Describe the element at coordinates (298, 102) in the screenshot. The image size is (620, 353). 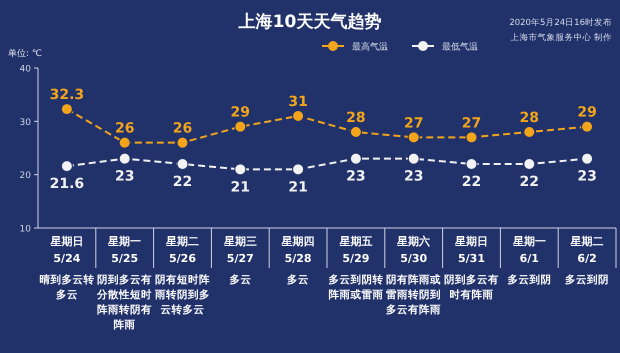
I see `data-label: 31` at that location.